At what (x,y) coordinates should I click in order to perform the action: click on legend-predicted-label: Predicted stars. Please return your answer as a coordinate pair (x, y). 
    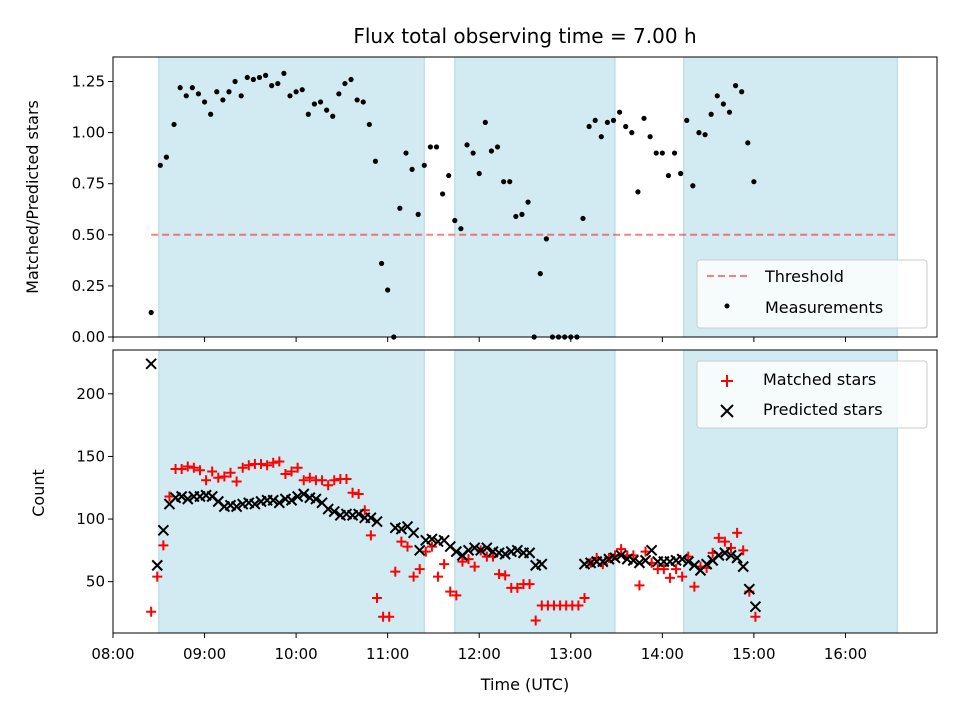
    Looking at the image, I should click on (823, 409).